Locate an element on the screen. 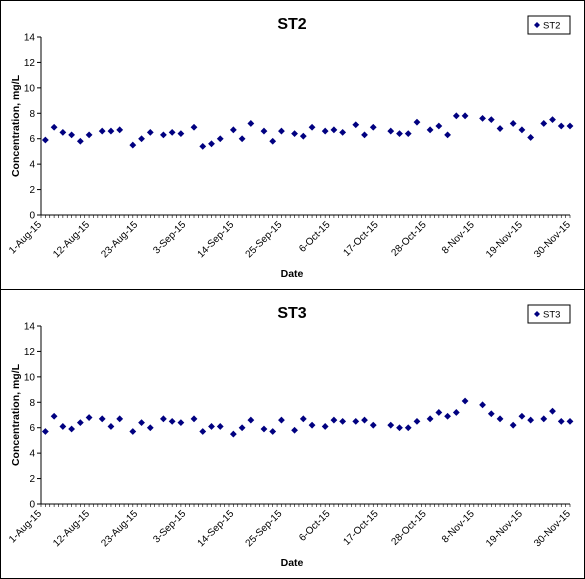 The width and height of the screenshot is (585, 579). x-tick-label: 14-Sep-15 is located at coordinates (216, 528).